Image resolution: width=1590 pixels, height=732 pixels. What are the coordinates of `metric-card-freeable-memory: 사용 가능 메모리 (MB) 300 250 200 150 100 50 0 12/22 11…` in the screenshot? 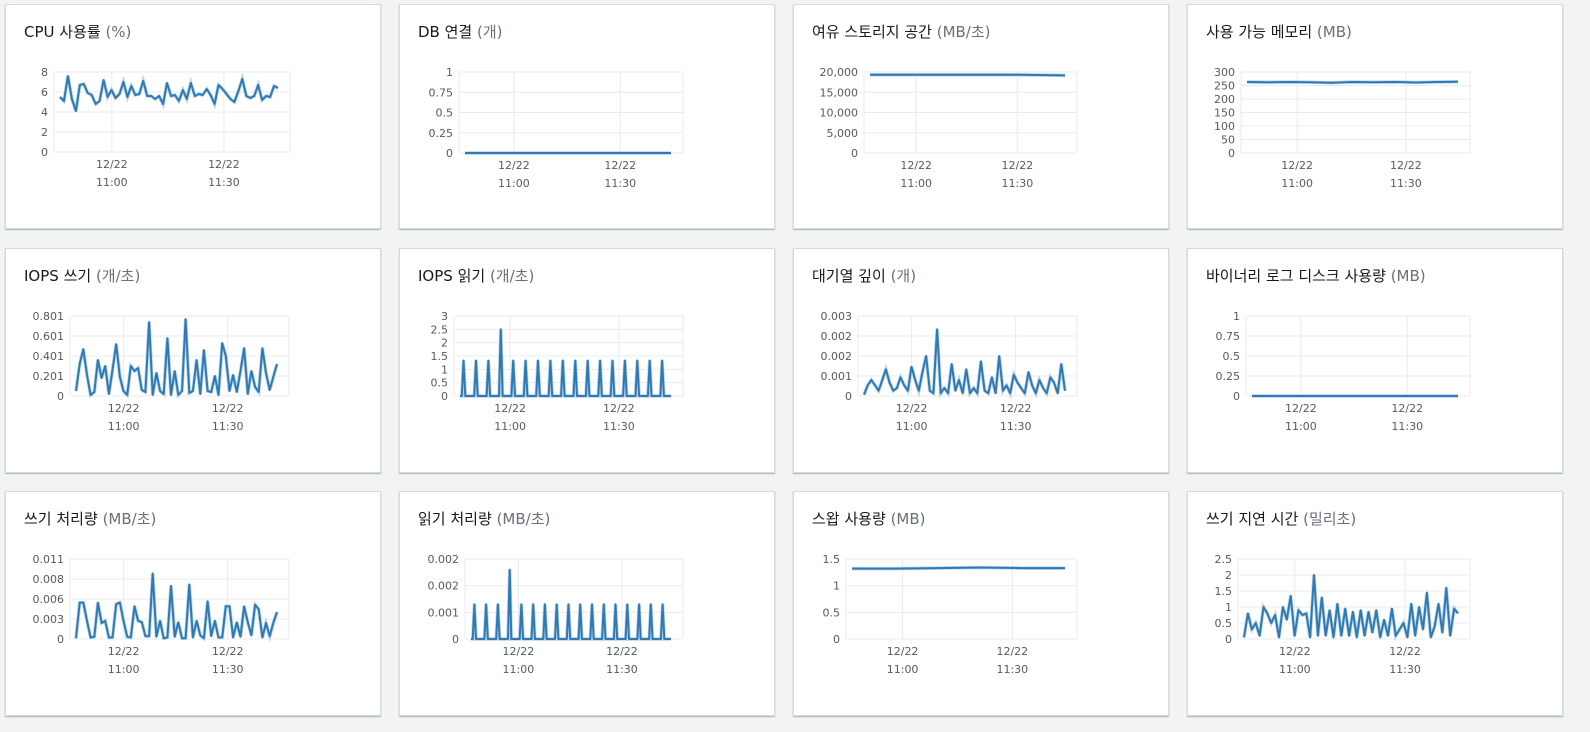 It's located at (1375, 116).